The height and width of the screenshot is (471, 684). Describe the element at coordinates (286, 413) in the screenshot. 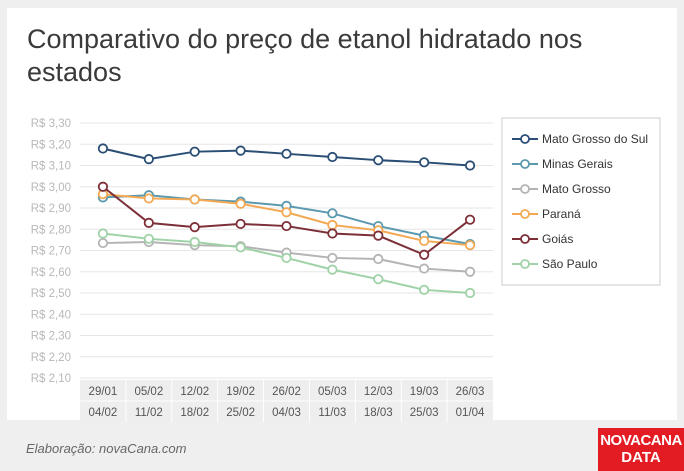

I see `x-tick-label-end: 04/03` at that location.